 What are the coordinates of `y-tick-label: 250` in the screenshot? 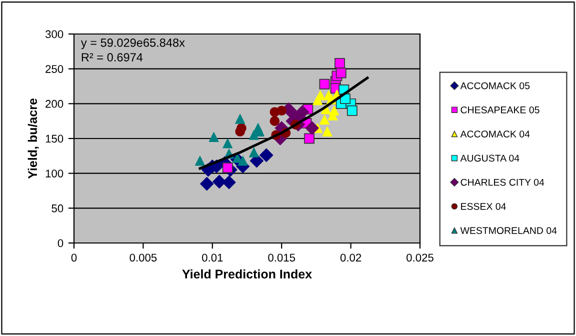 It's located at (55, 69).